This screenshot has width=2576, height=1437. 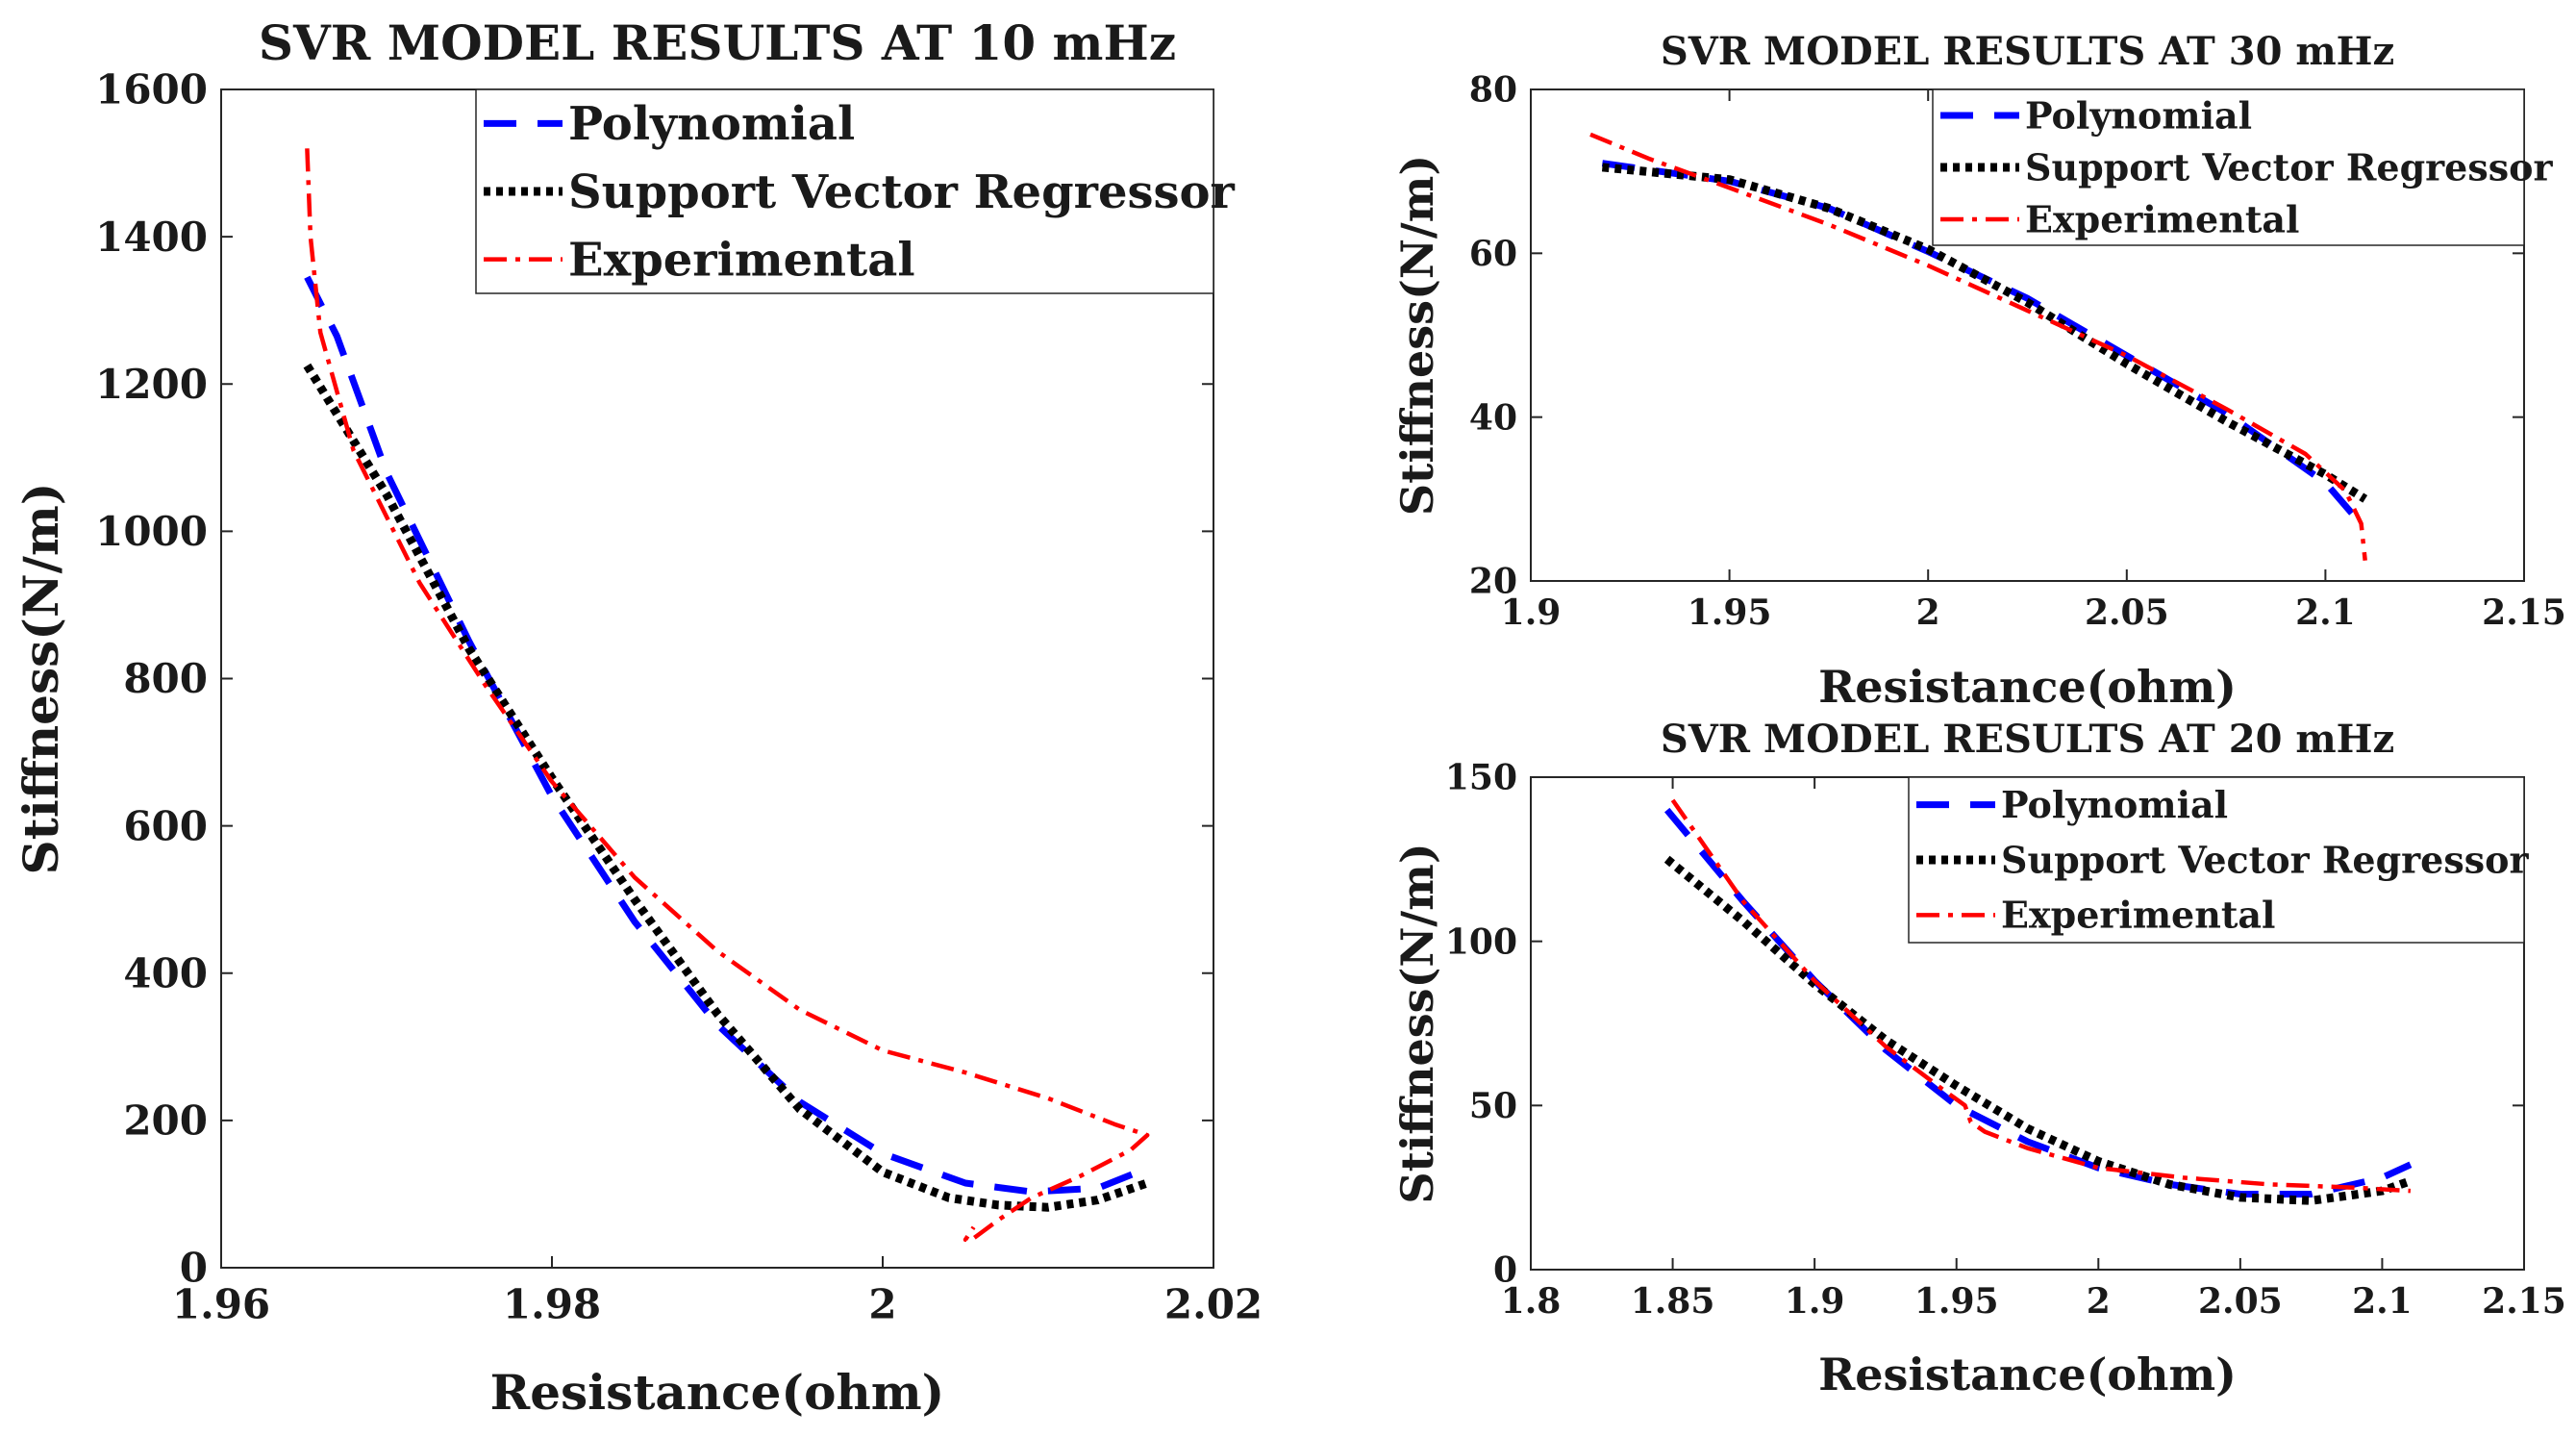 I want to click on y-tick-label: 600, so click(x=165, y=825).